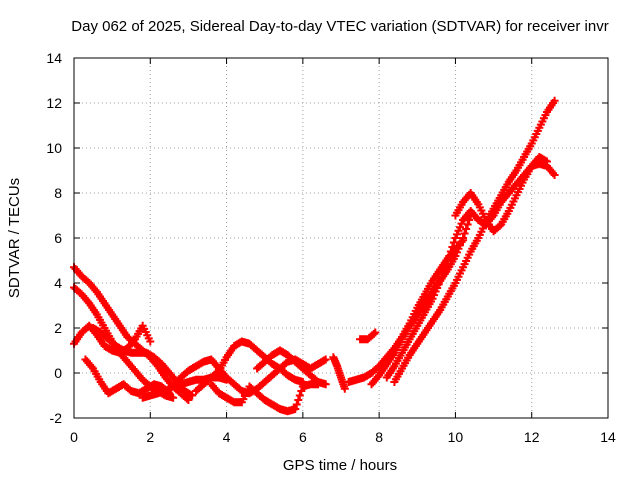 The width and height of the screenshot is (640, 480). What do you see at coordinates (379, 437) in the screenshot?
I see `x-tick-label: 8` at bounding box center [379, 437].